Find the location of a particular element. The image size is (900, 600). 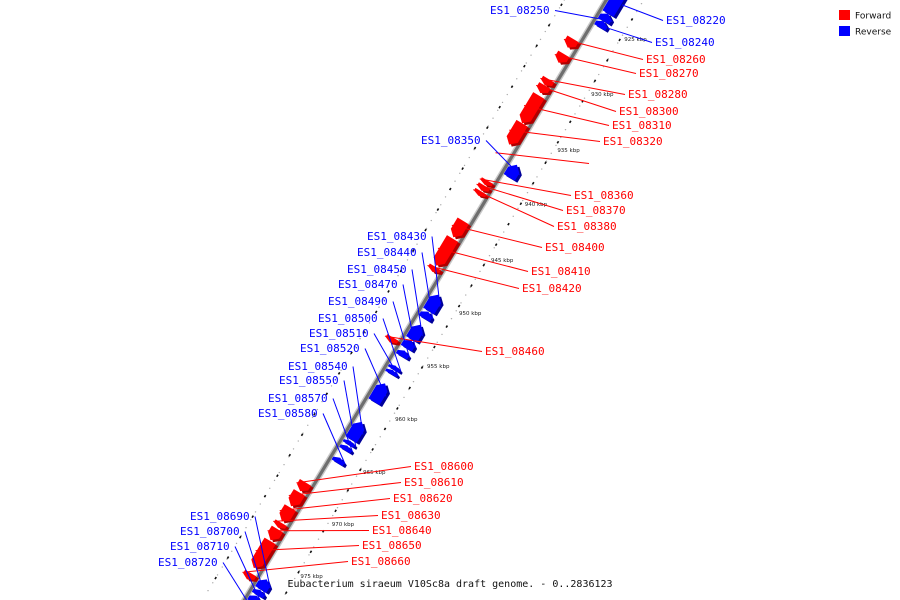

gene-label-ES1_08300: ES1_08300 is located at coordinates (649, 111).